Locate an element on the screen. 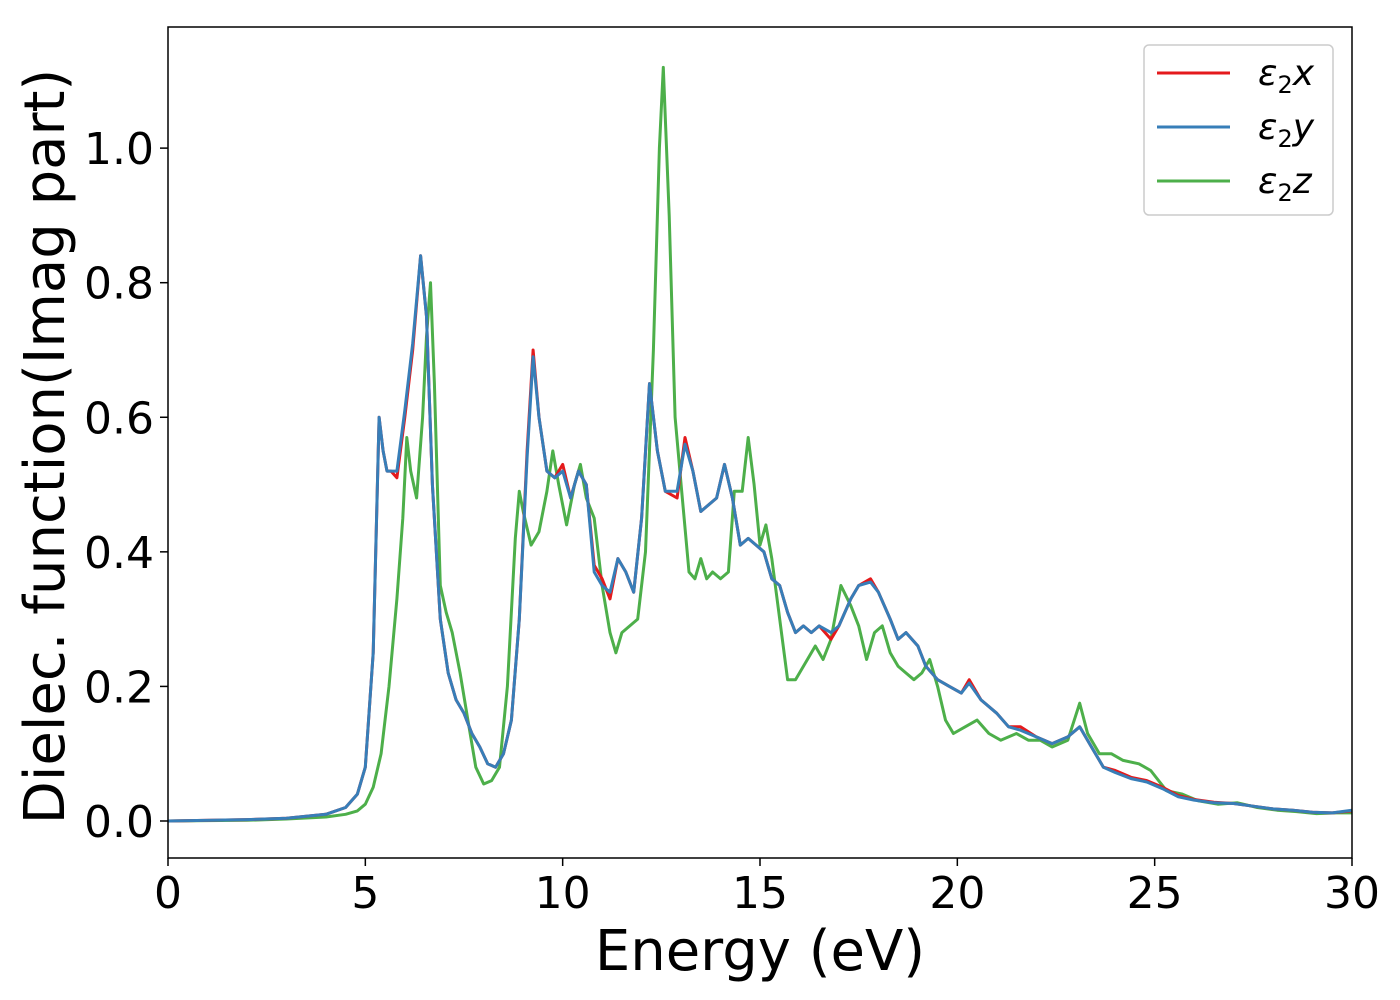  y-tick-label: 1.0 is located at coordinates (119, 149).